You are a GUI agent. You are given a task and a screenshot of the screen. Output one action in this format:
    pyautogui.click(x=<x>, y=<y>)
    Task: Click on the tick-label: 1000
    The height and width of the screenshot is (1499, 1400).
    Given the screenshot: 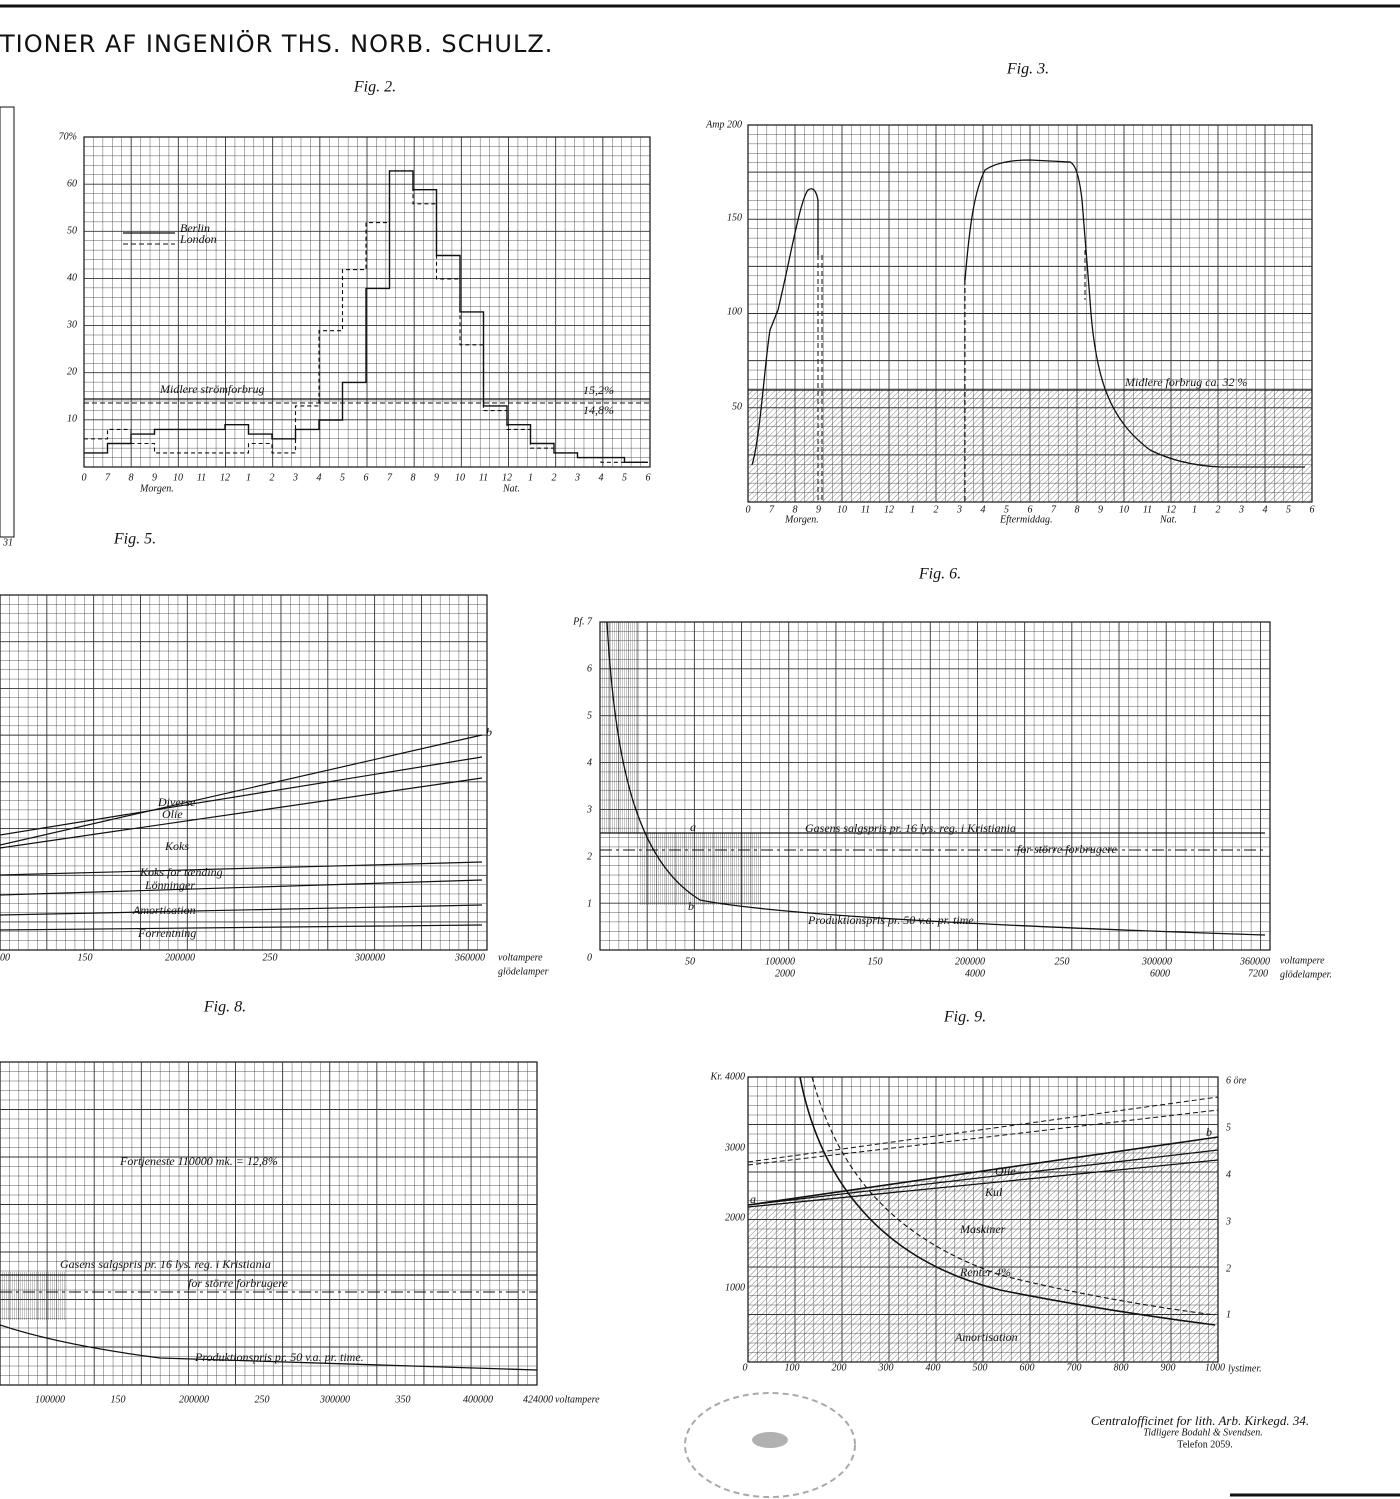 What is the action you would take?
    pyautogui.click(x=735, y=1287)
    